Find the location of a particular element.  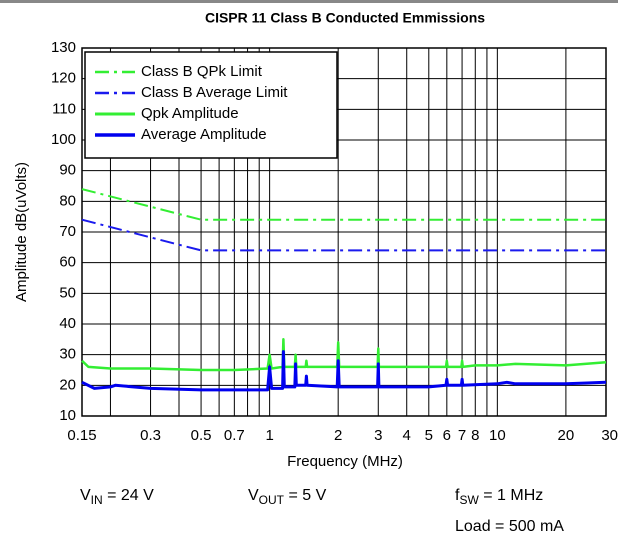

legend-box is located at coordinates (211, 105).